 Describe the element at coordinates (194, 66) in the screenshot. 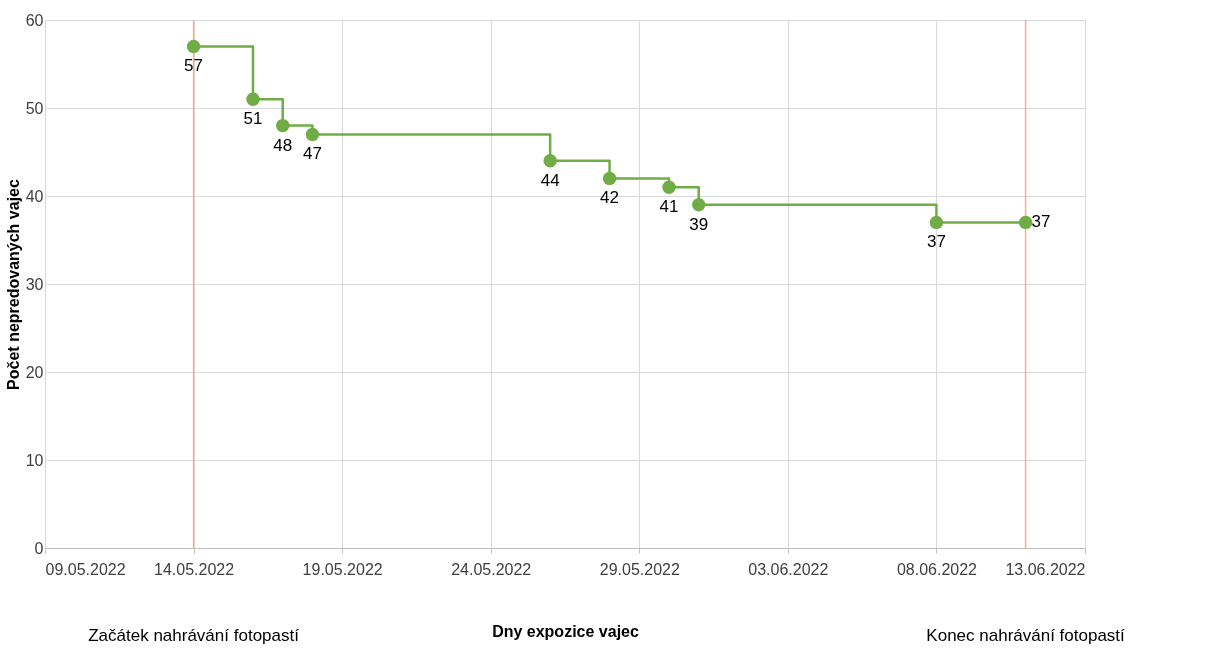

I see `data-label: 57` at that location.